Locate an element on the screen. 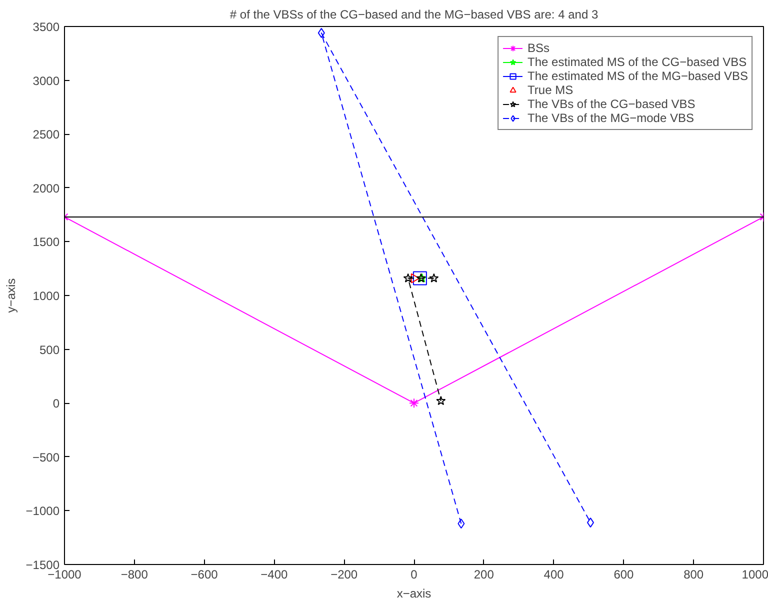 This screenshot has width=768, height=603. y-axis-title: y−axis is located at coordinates (11, 295).